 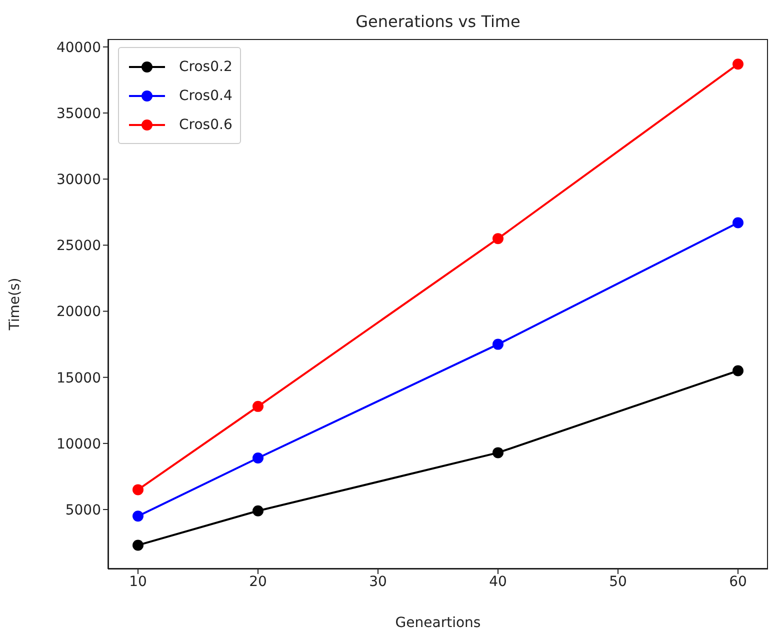 What do you see at coordinates (78, 312) in the screenshot?
I see `y-tick-label: 20000` at bounding box center [78, 312].